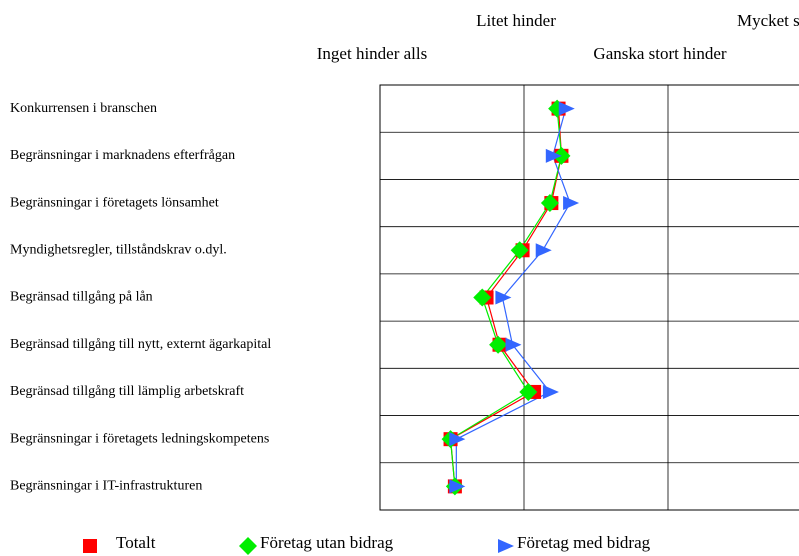 This screenshot has height=556, width=799. What do you see at coordinates (516, 20) in the screenshot?
I see `x-tick-label: Litet hinder` at bounding box center [516, 20].